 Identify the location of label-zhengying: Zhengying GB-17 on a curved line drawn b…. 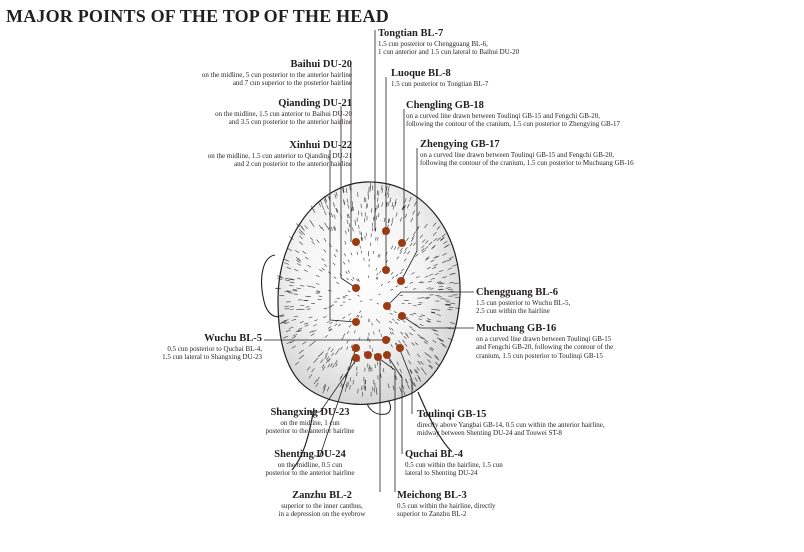
(527, 153).